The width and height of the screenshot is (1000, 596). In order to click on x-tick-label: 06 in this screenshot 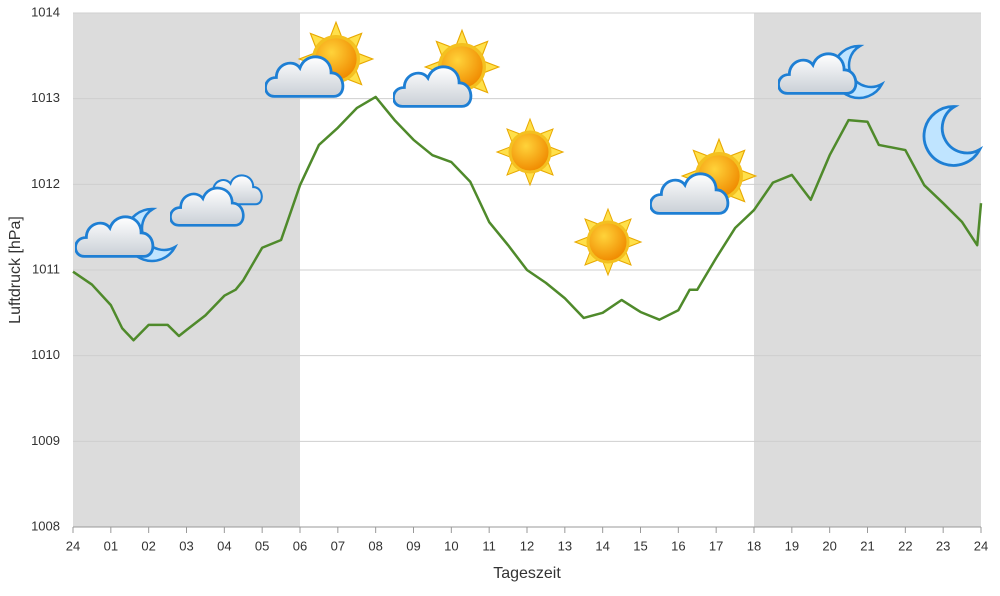, I will do `click(300, 545)`.